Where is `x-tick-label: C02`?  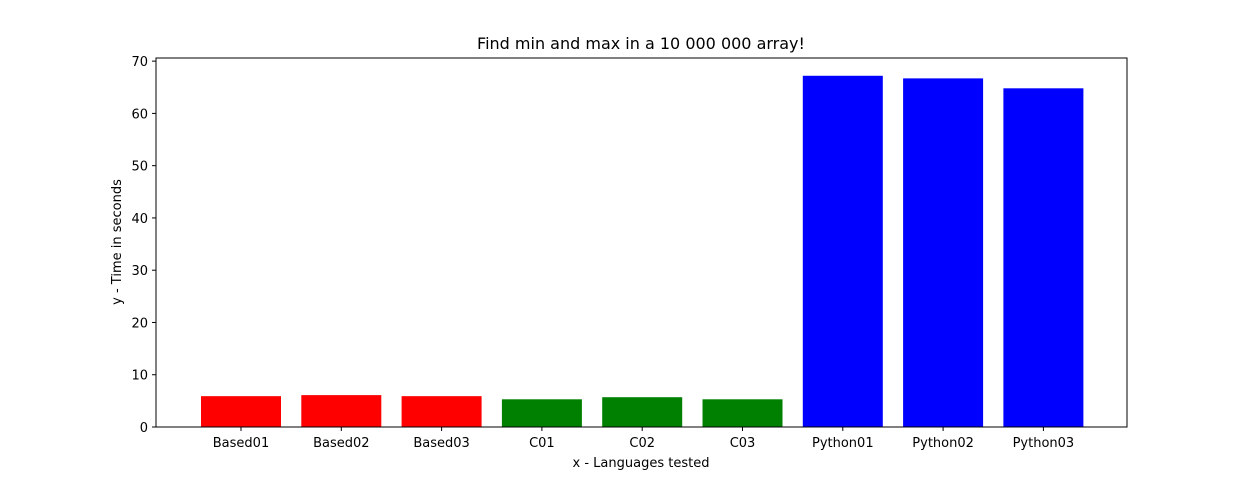
x-tick-label: C02 is located at coordinates (642, 443).